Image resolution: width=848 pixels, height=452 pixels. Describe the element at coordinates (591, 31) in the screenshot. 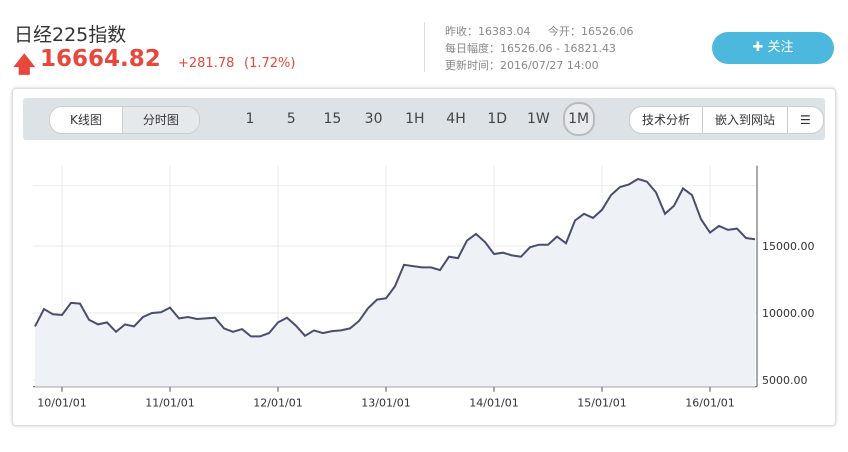

I see `open: 今开：16526.06` at that location.